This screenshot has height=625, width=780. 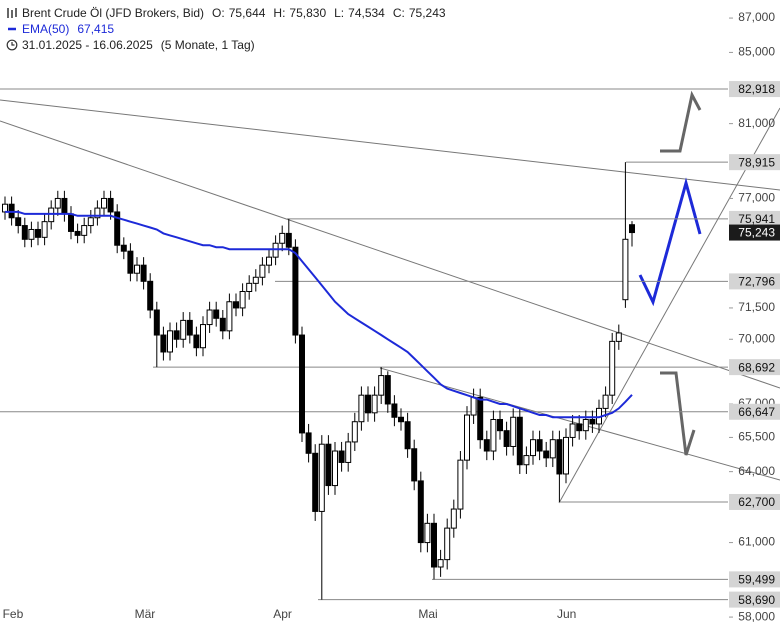 What do you see at coordinates (427, 13) in the screenshot?
I see `ohlc-value: 75,243` at bounding box center [427, 13].